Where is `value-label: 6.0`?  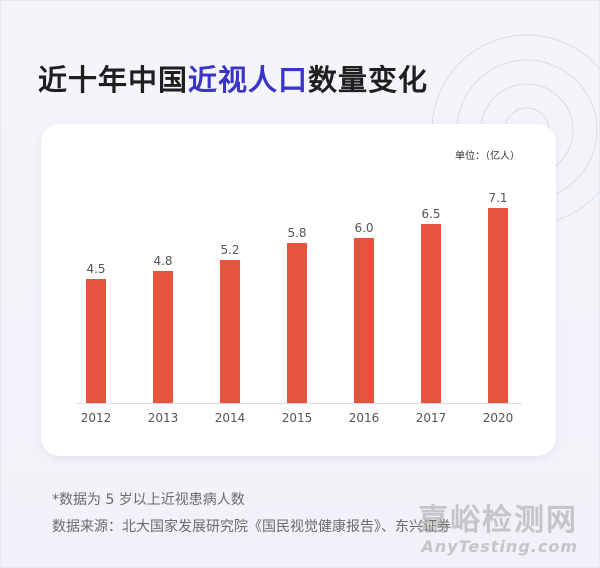
value-label: 6.0 is located at coordinates (364, 228).